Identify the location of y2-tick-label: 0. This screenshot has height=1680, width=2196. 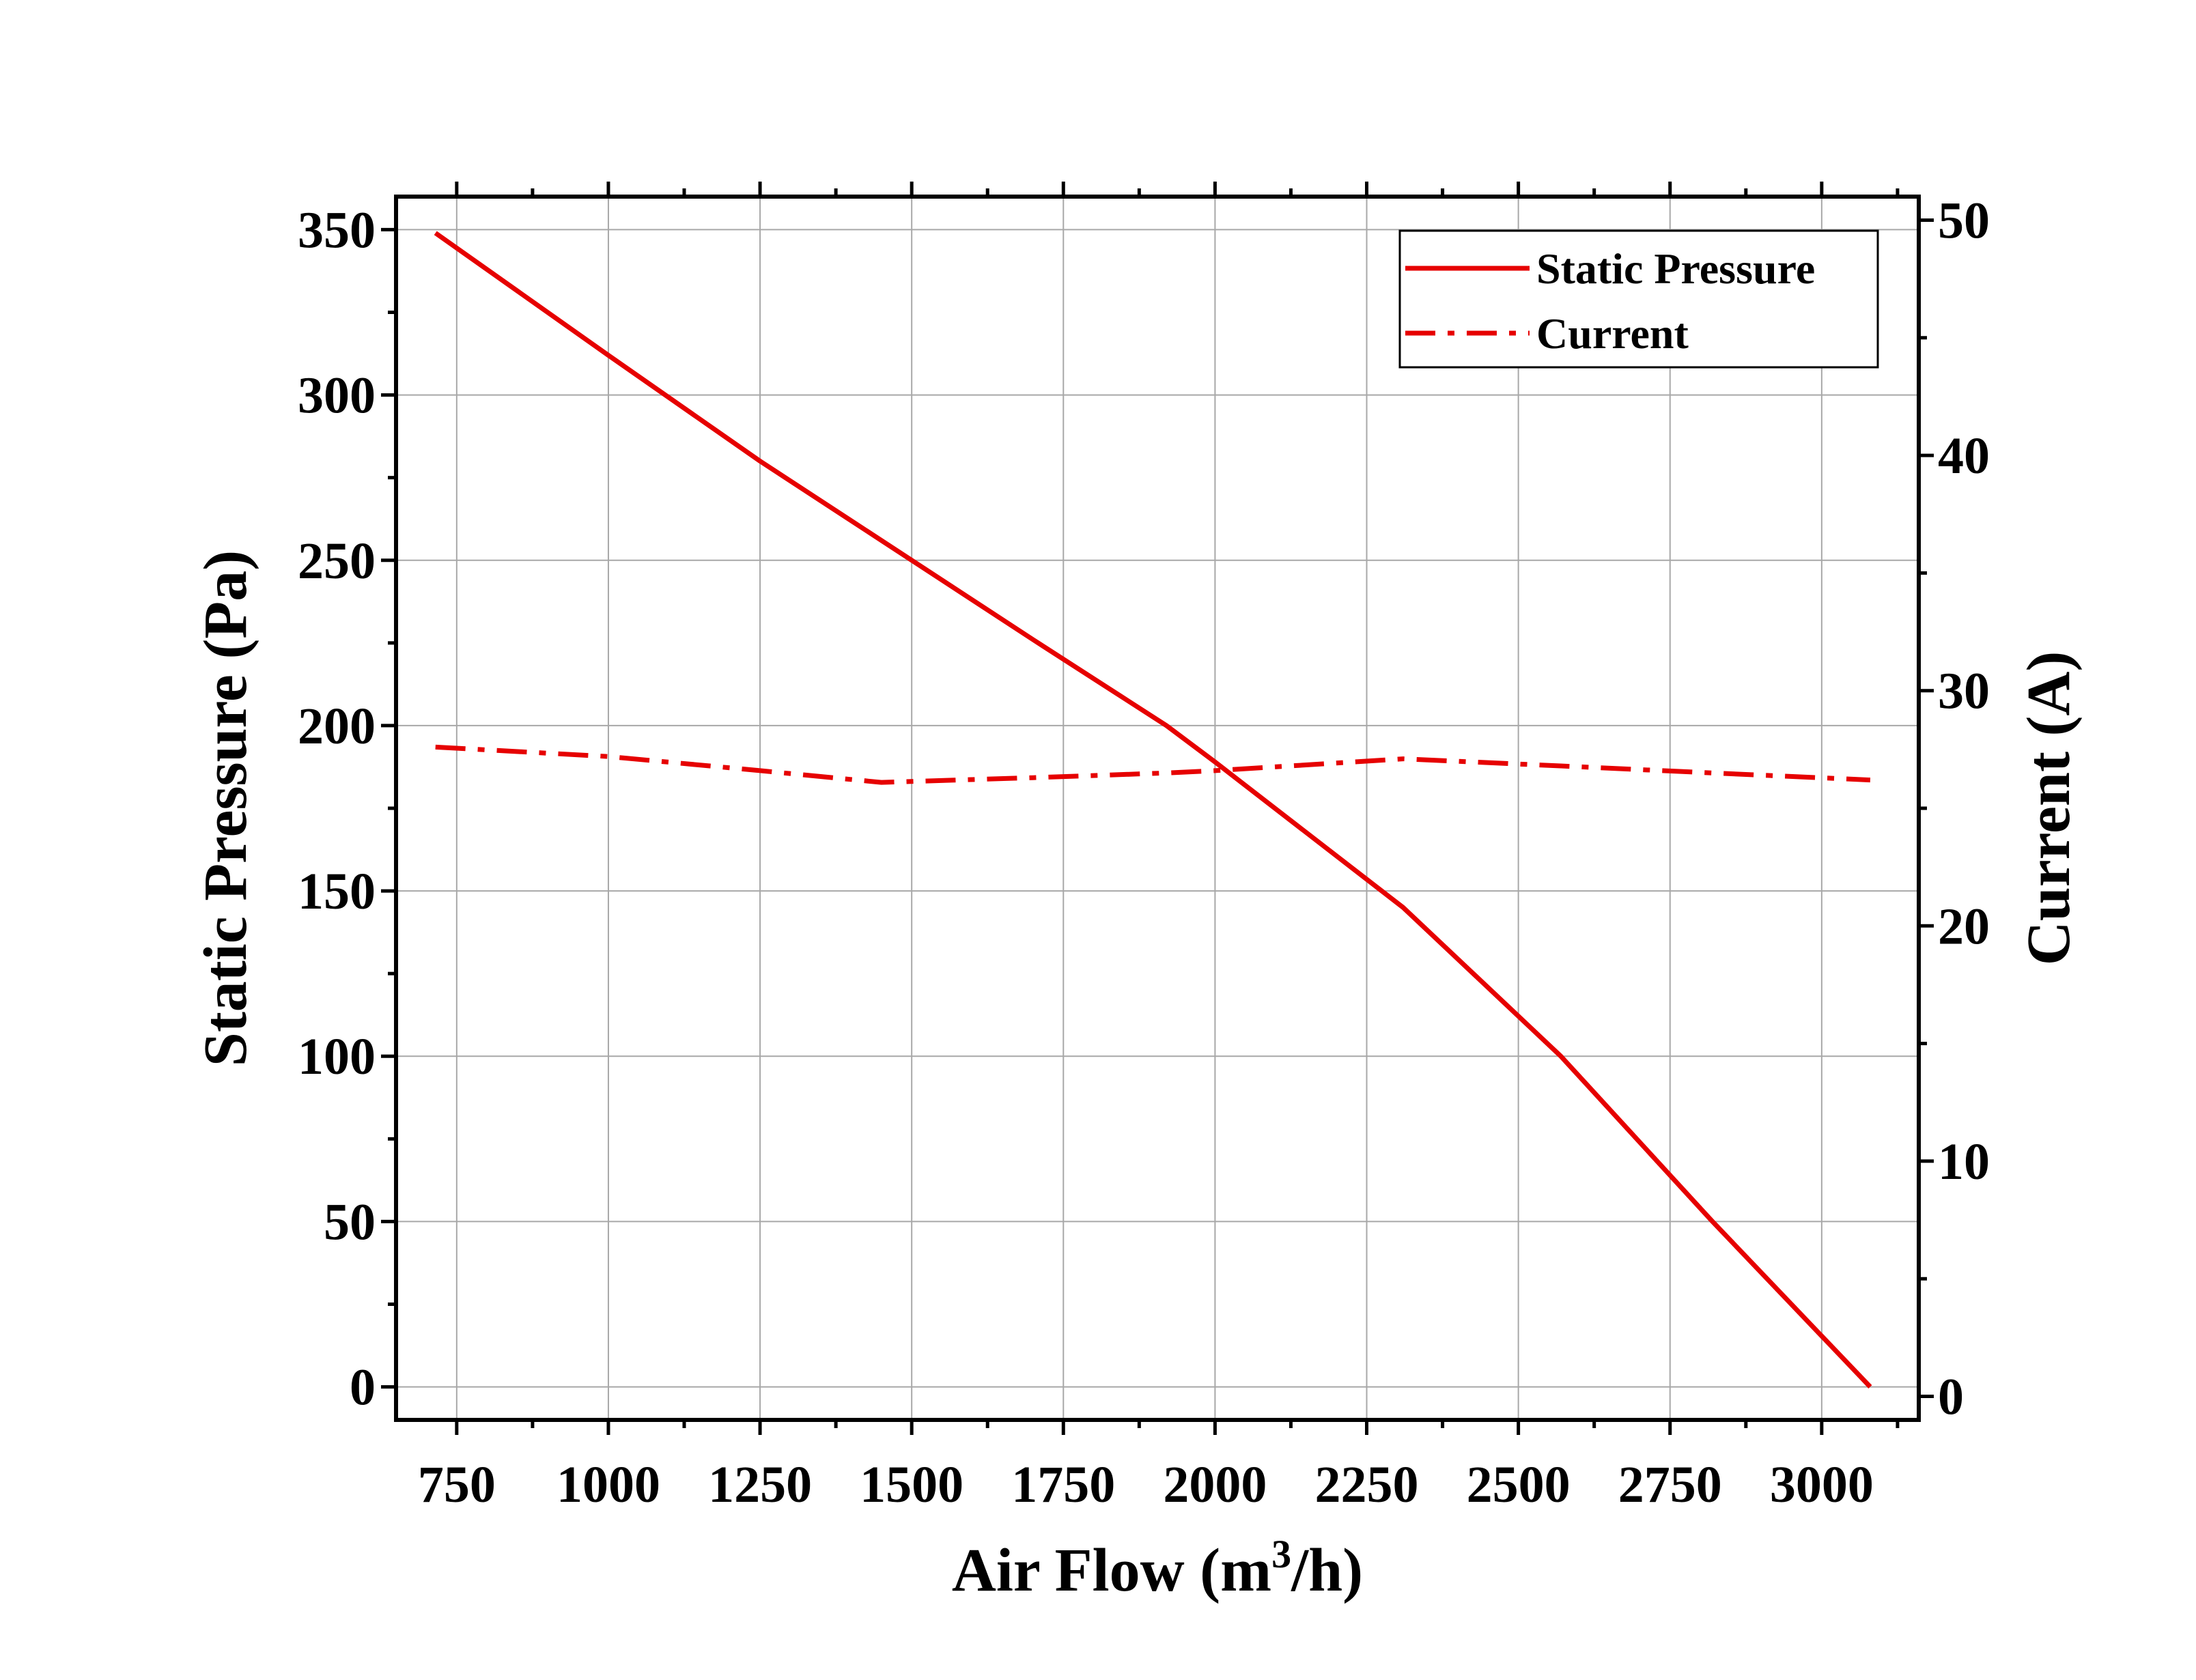
(1951, 1397).